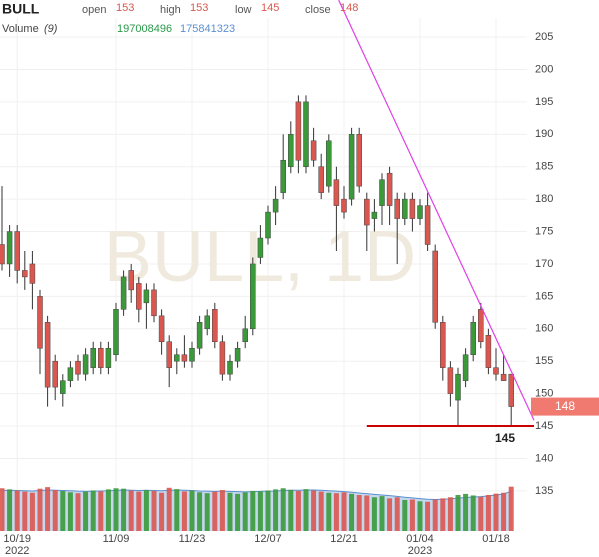 The height and width of the screenshot is (557, 599). What do you see at coordinates (420, 551) in the screenshot?
I see `x-year-label: 2023` at bounding box center [420, 551].